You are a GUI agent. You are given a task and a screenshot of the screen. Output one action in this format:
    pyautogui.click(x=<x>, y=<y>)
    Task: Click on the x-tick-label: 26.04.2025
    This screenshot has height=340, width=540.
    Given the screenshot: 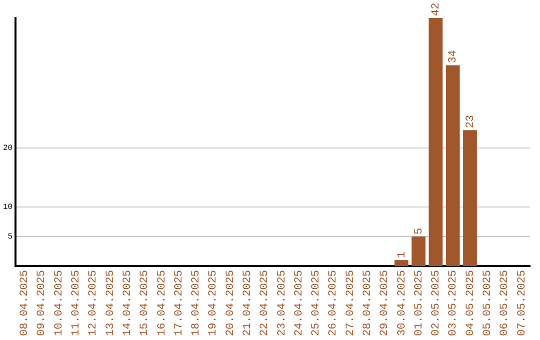 What is the action you would take?
    pyautogui.click(x=334, y=303)
    